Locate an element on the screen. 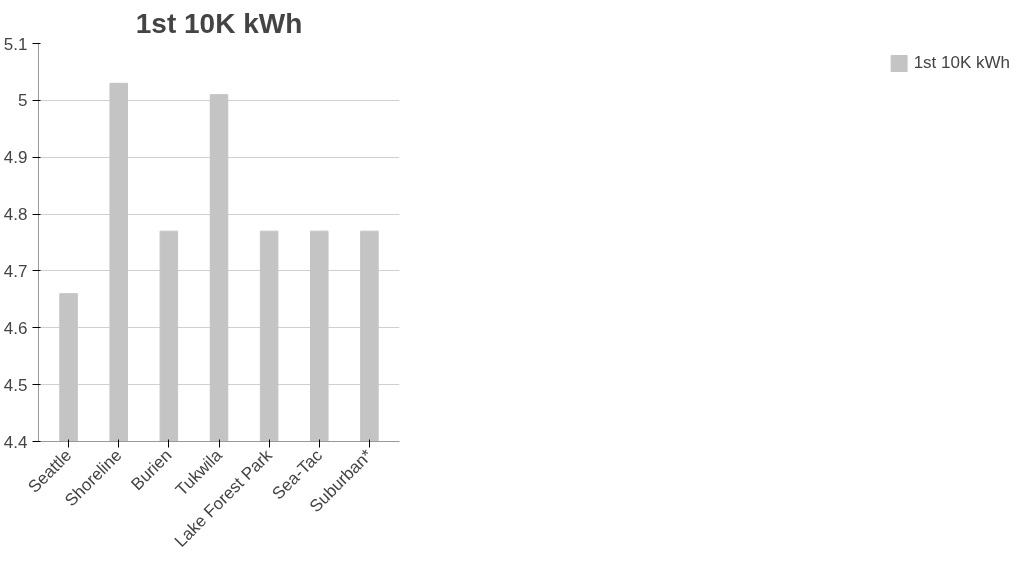  y-tick-label: 4.9 is located at coordinates (15, 158).